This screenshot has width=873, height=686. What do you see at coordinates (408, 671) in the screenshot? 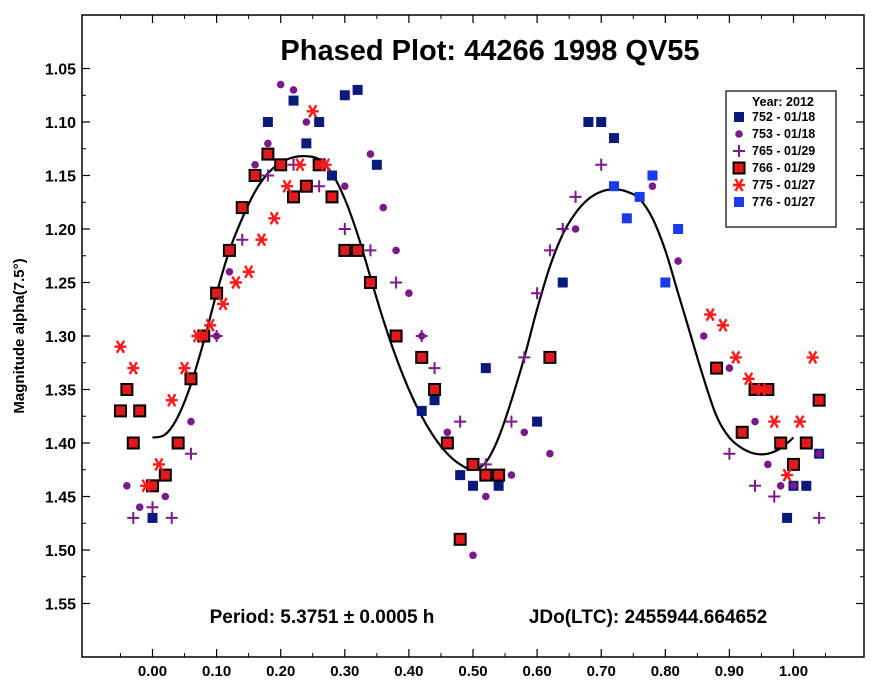
I see `x-tick-label: 0.40` at bounding box center [408, 671].